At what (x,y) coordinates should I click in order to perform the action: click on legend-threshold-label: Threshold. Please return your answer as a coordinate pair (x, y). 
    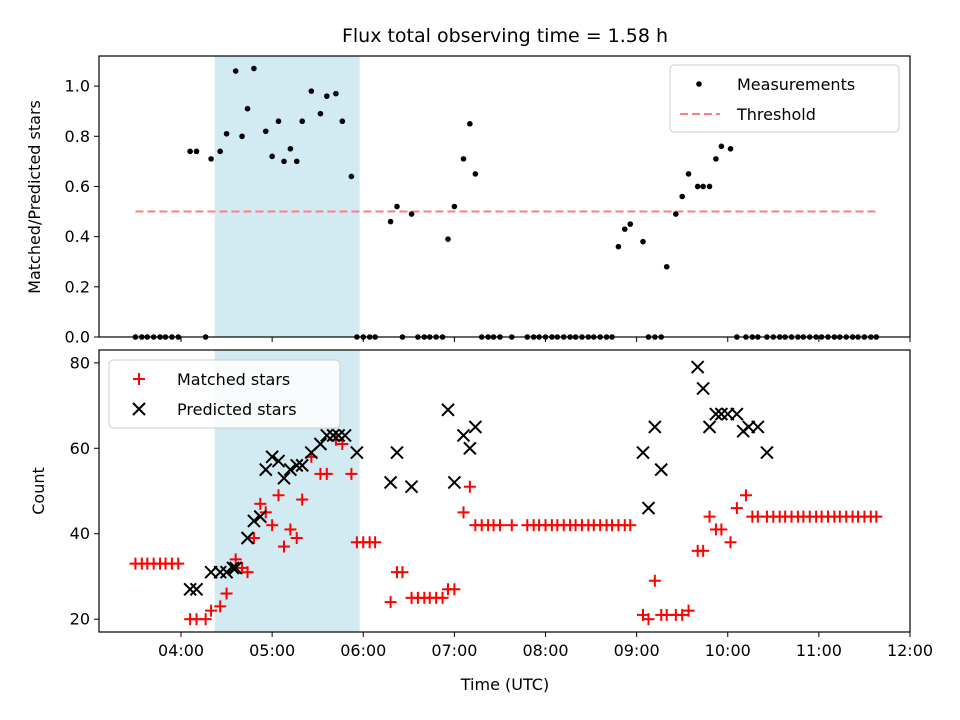
    Looking at the image, I should click on (776, 114).